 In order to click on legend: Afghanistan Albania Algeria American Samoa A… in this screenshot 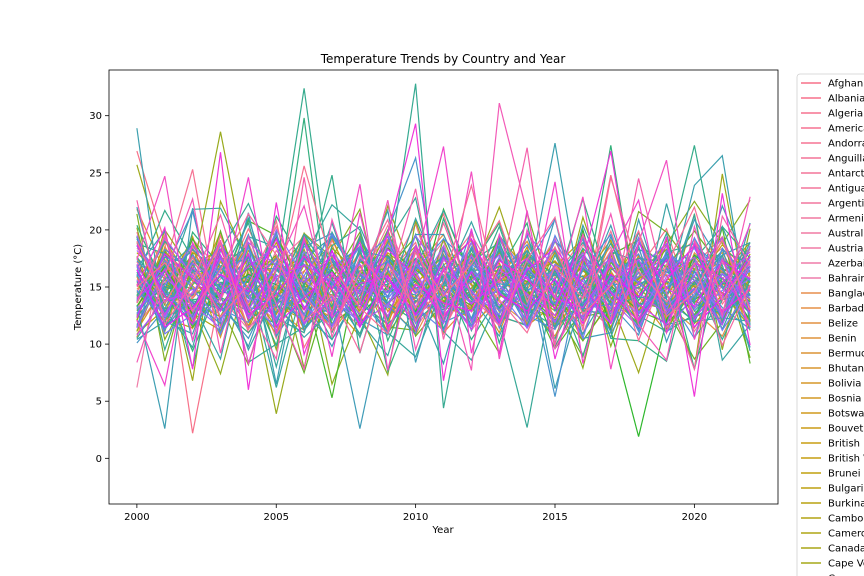, I will do `click(830, 324)`.